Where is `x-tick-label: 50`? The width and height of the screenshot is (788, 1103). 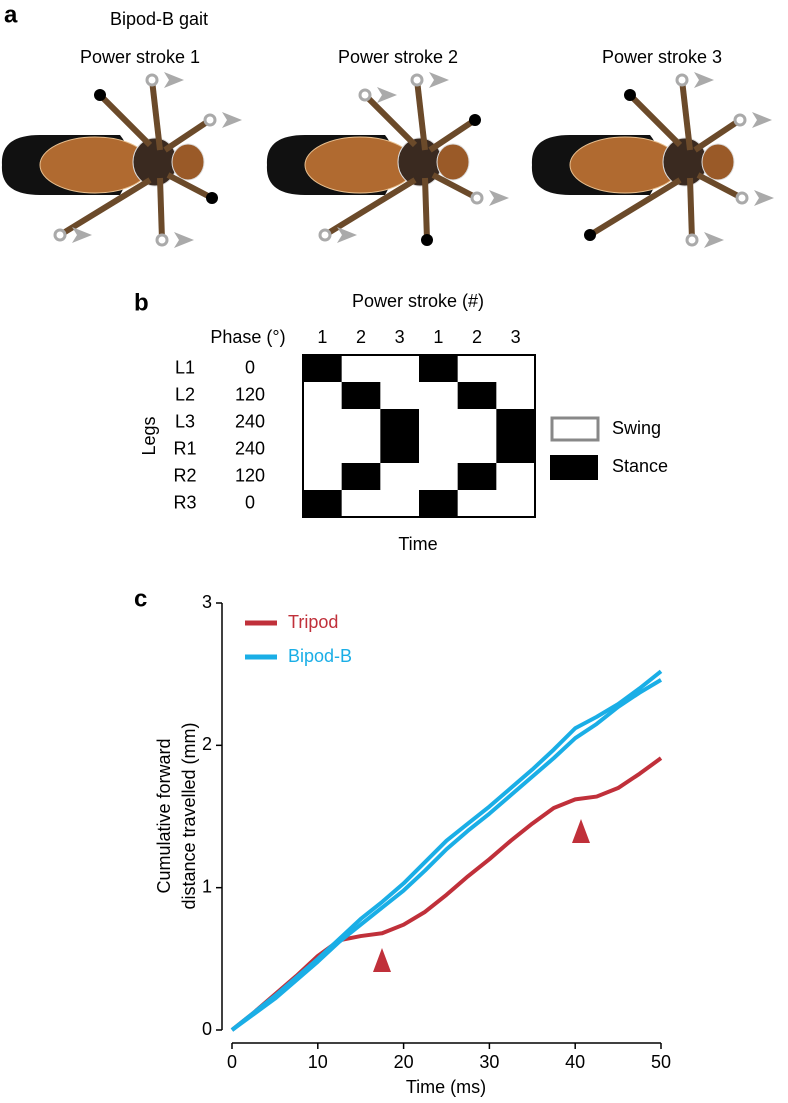
x-tick-label: 50 is located at coordinates (661, 1062).